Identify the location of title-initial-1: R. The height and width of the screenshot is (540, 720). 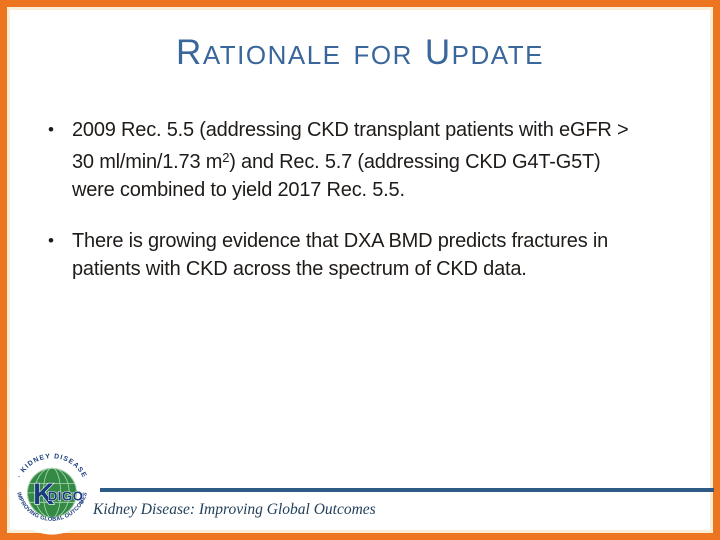
(189, 52).